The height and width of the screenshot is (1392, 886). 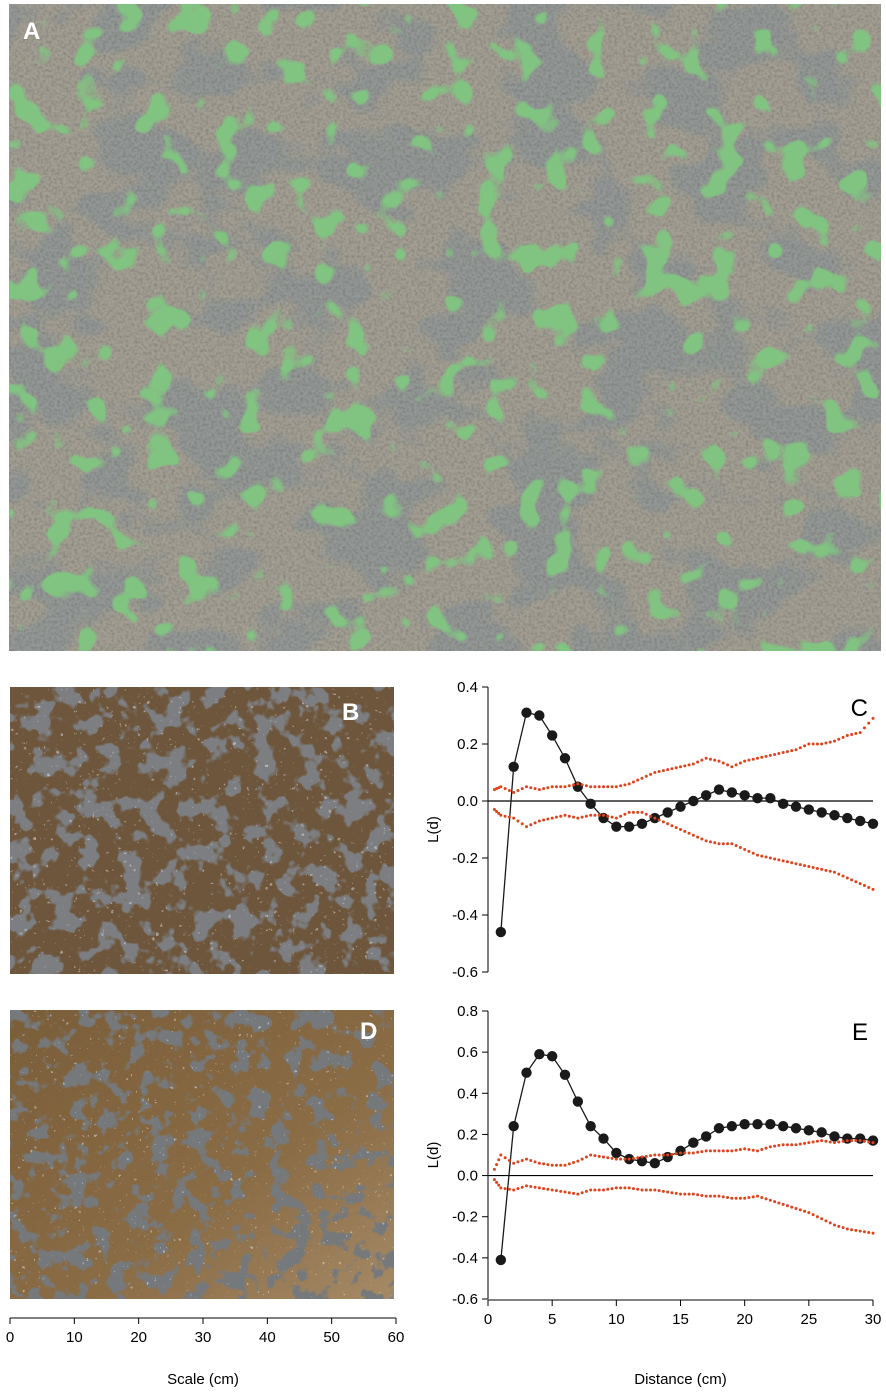 What do you see at coordinates (465, 1258) in the screenshot?
I see `y-tick-label: -0.4` at bounding box center [465, 1258].